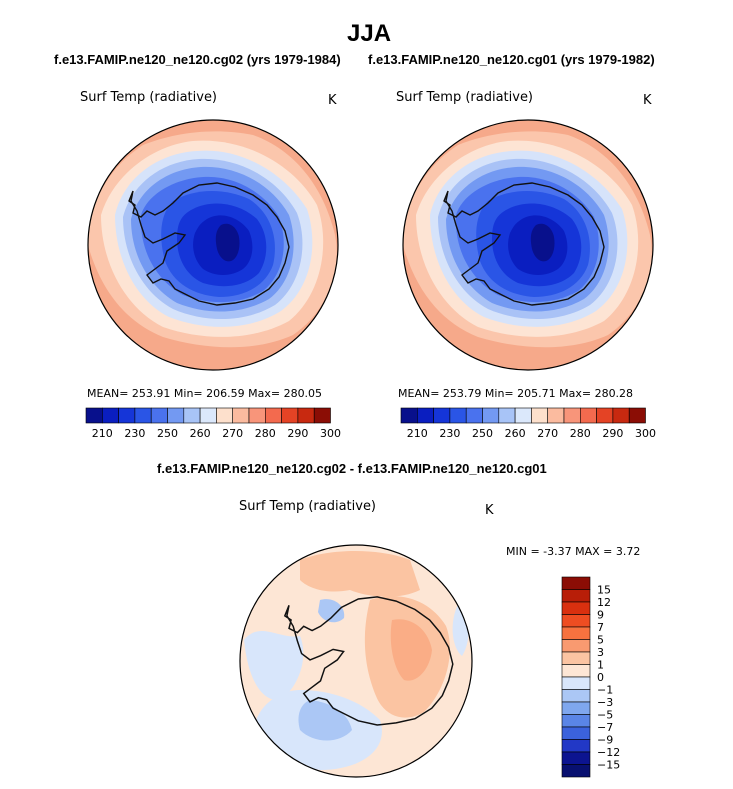  What do you see at coordinates (600, 627) in the screenshot?
I see `colorbar-tick-label: 7` at bounding box center [600, 627].